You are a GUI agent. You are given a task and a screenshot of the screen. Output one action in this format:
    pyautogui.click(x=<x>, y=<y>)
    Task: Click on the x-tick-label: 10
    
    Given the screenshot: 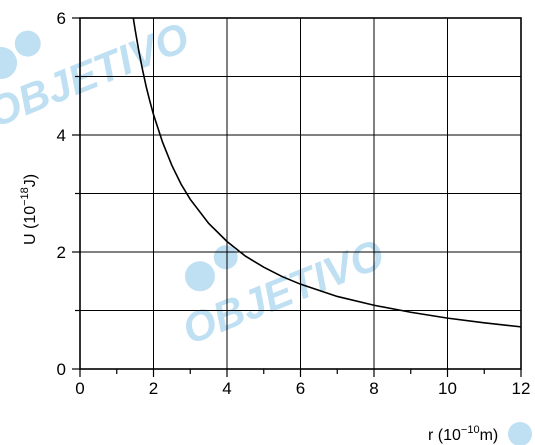 What is the action you would take?
    pyautogui.click(x=447, y=388)
    